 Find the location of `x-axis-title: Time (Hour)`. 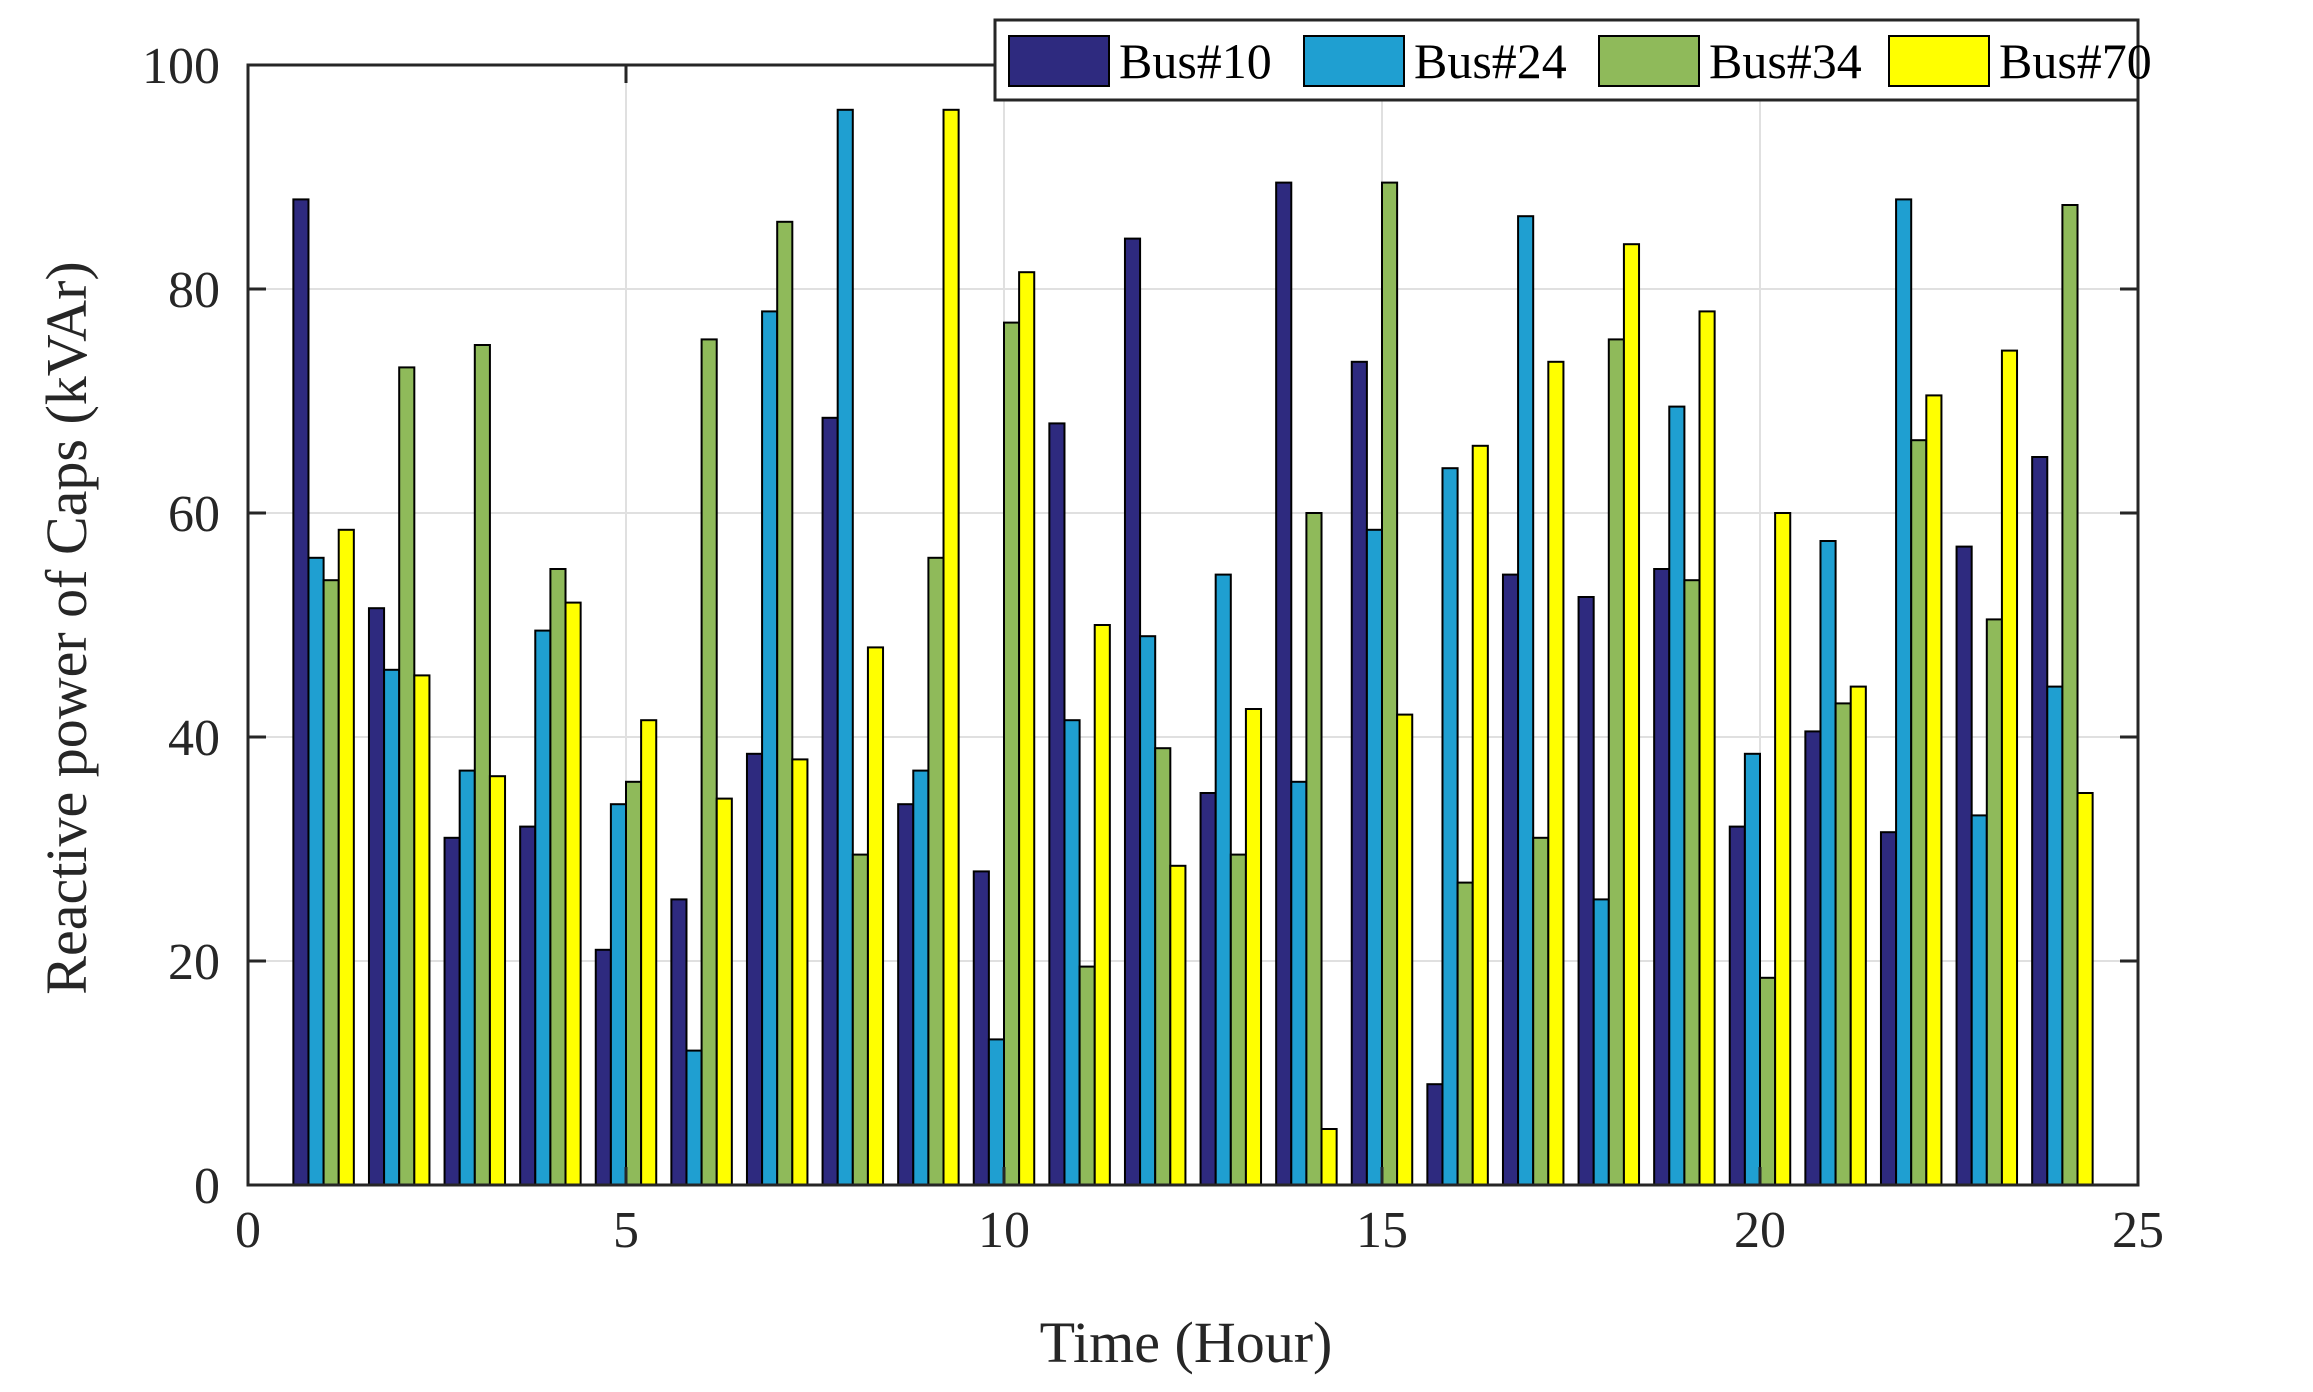

x-axis-title: Time (Hour) is located at coordinates (1186, 1342).